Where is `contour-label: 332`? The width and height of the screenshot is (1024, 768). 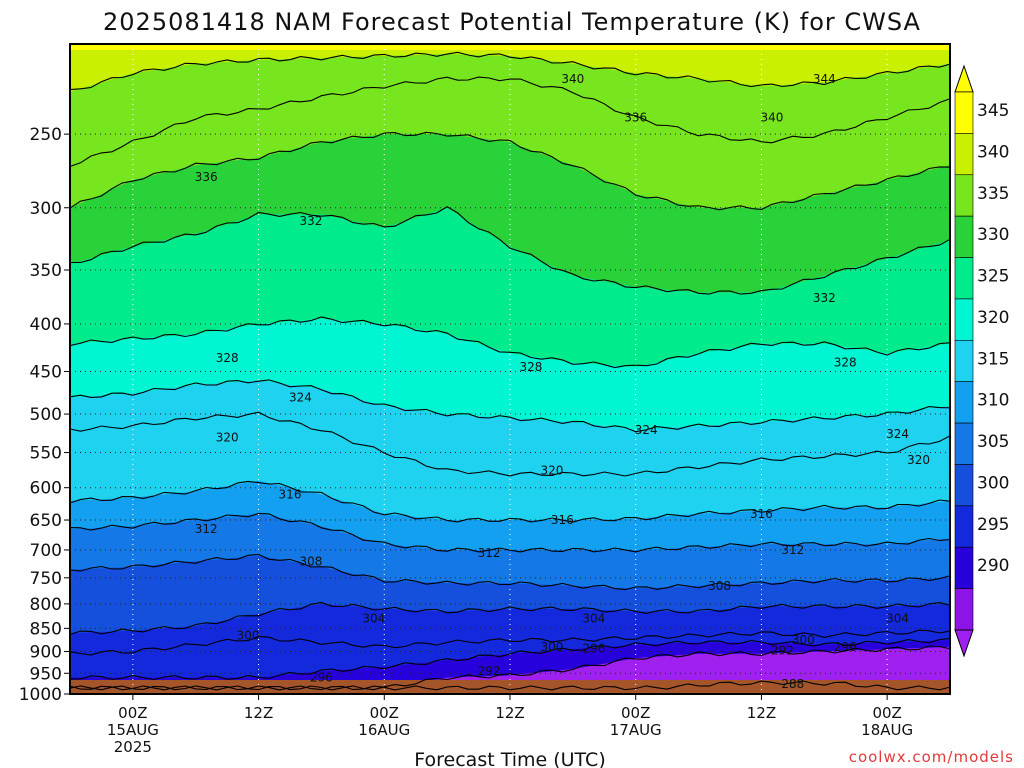
contour-label: 332 is located at coordinates (824, 298).